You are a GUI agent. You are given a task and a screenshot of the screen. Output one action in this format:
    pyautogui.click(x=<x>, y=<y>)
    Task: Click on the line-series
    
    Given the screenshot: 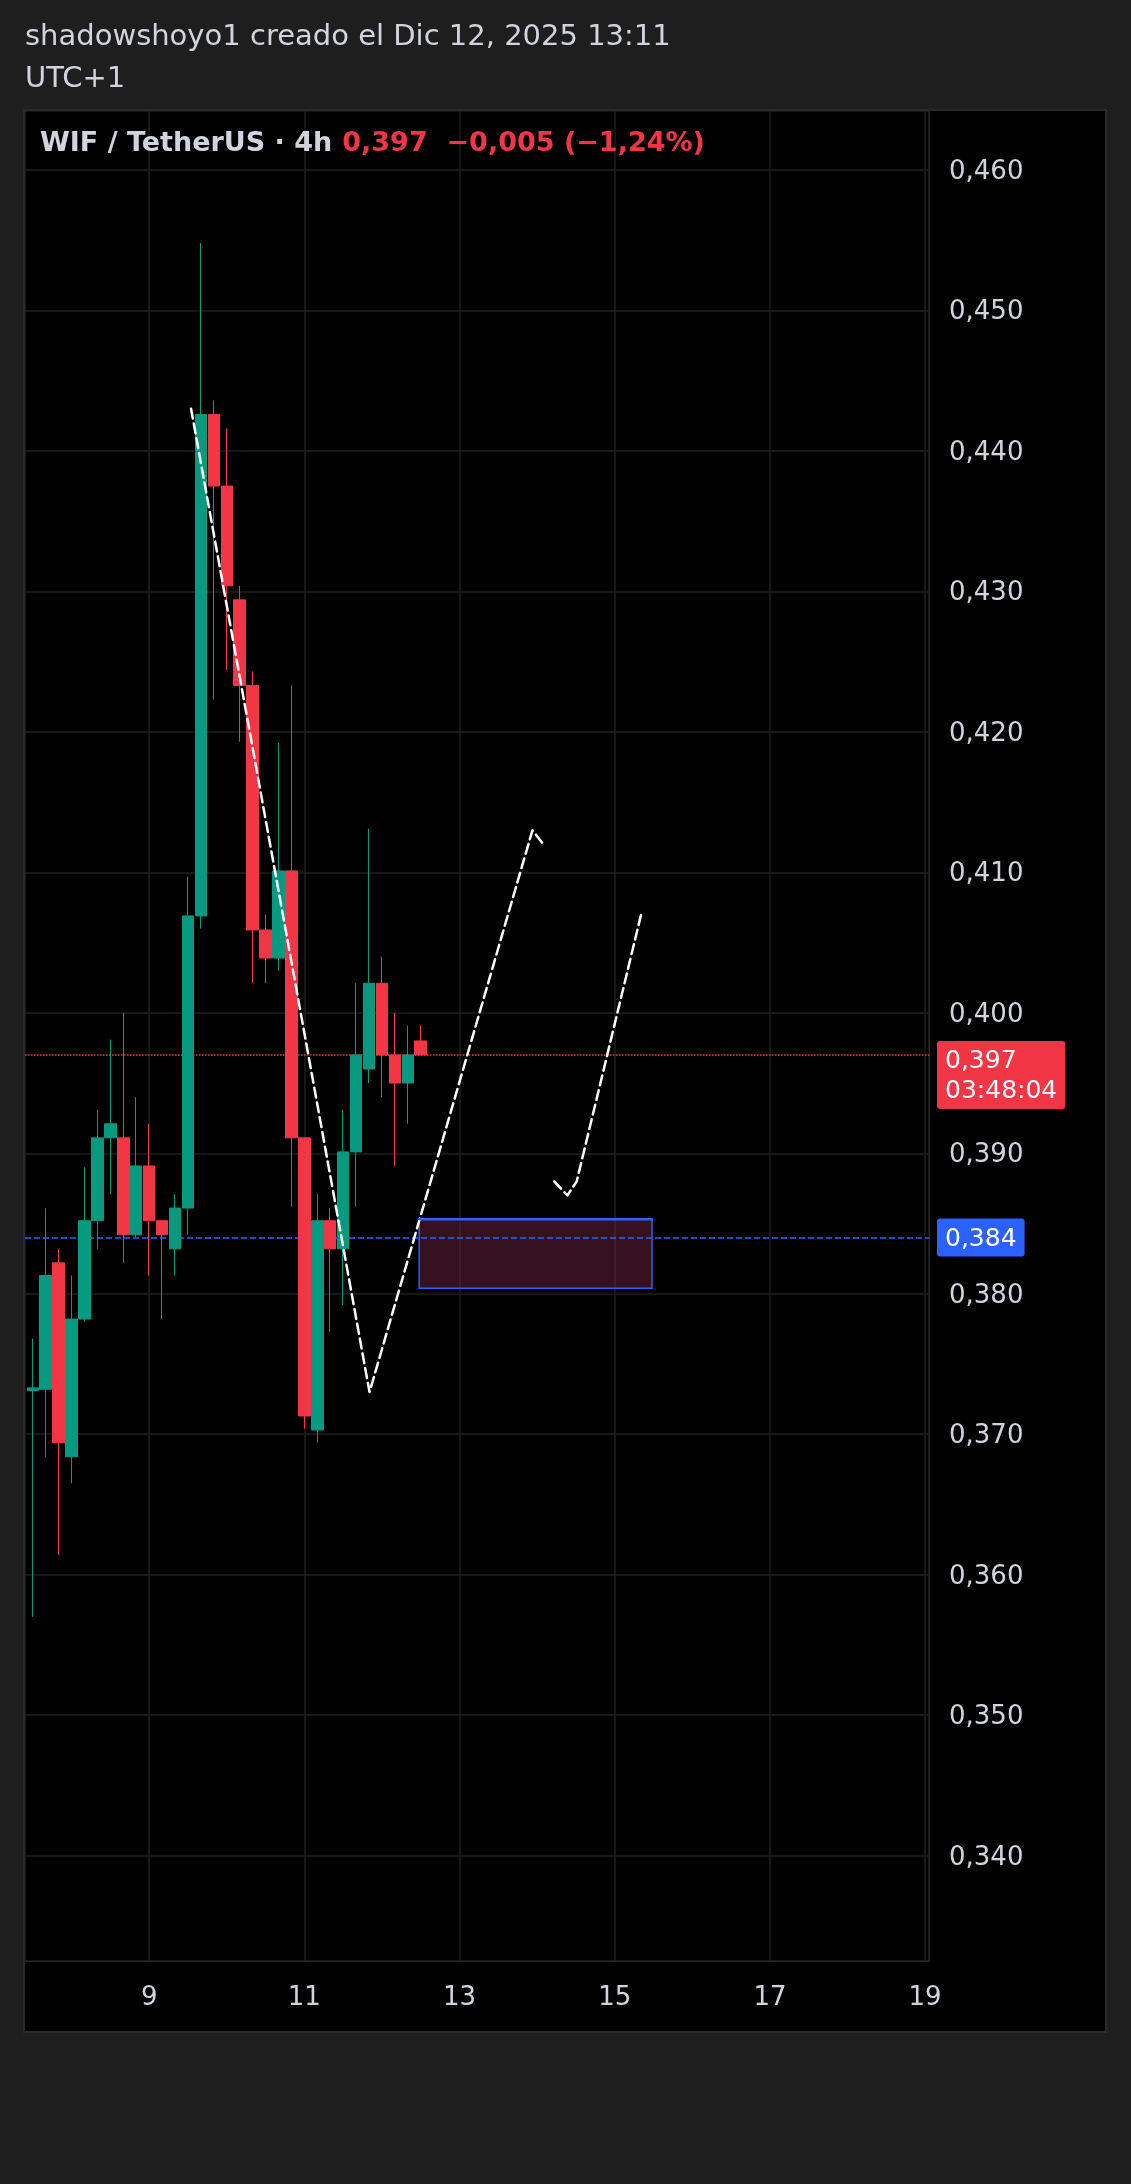 What is the action you would take?
    pyautogui.click(x=367, y=900)
    